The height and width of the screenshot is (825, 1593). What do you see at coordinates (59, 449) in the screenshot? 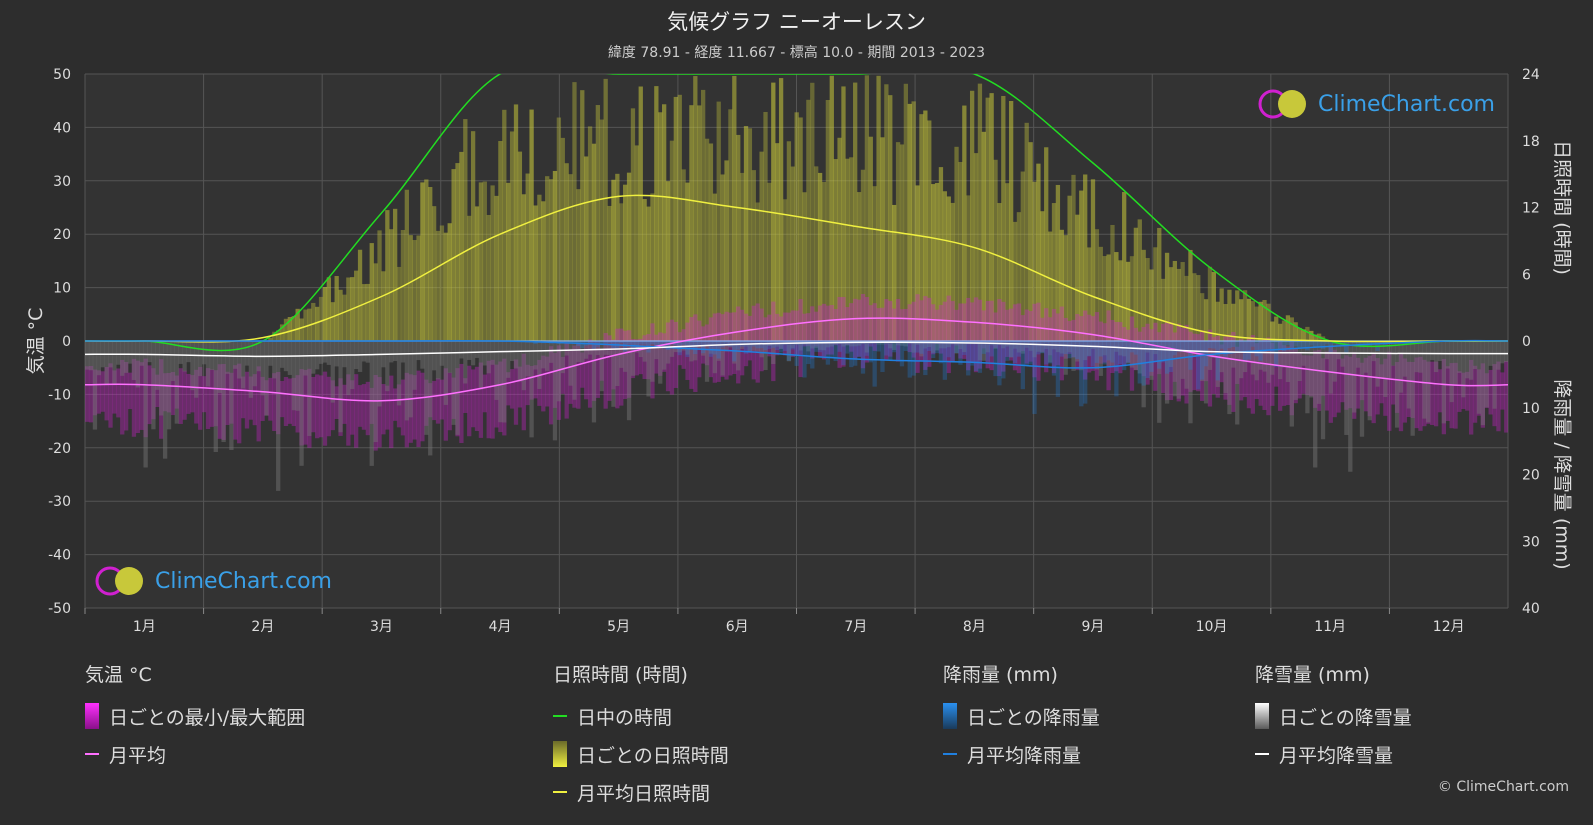
I see `left-tick-label: -20` at bounding box center [59, 449].